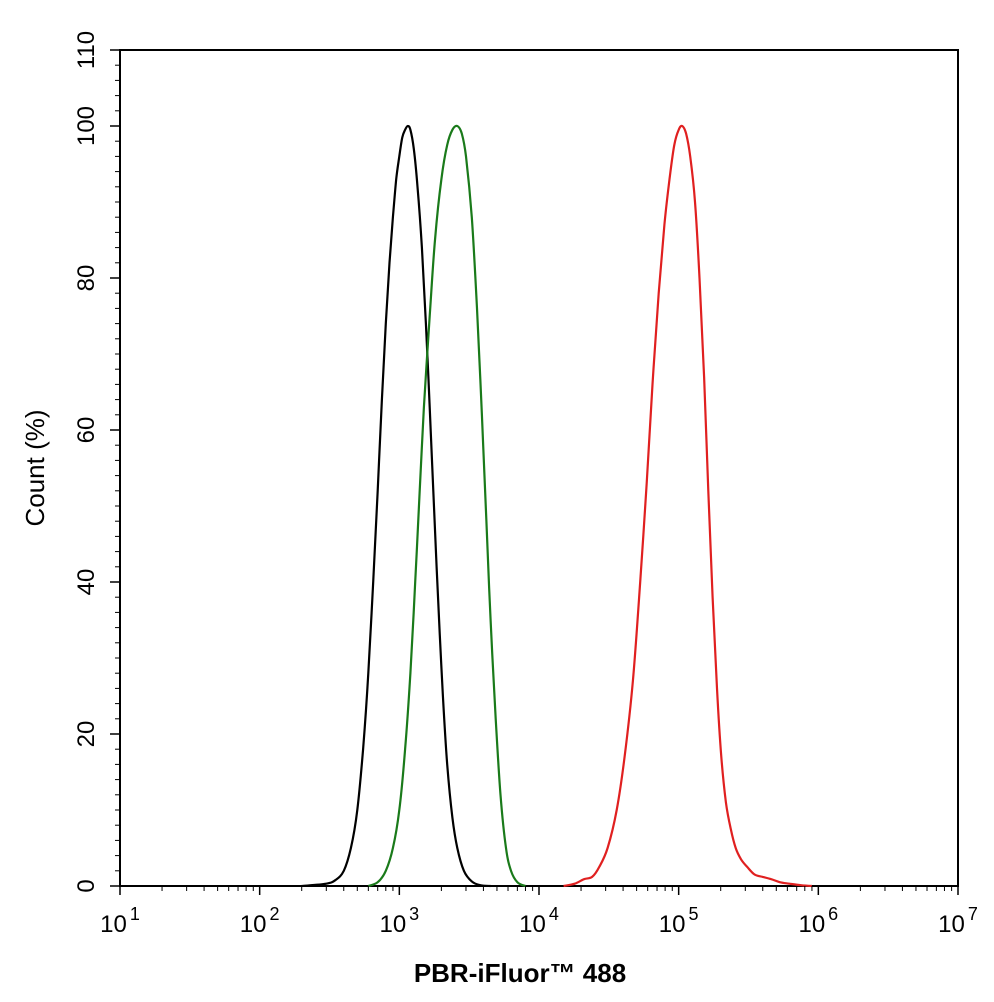 This screenshot has width=994, height=1002. Describe the element at coordinates (86, 50) in the screenshot. I see `y-tick-label: 110` at that location.